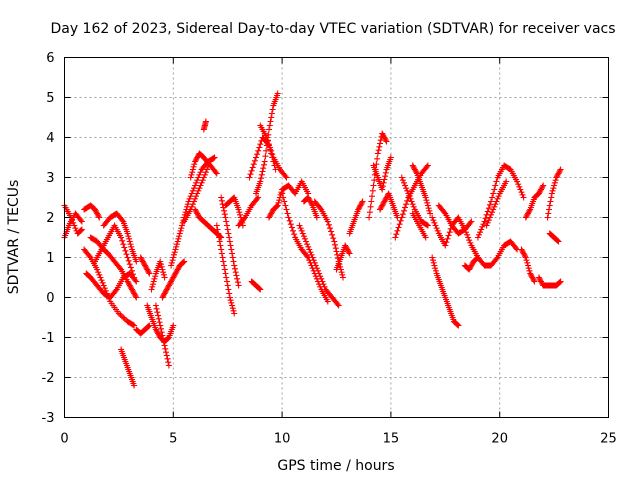 The width and height of the screenshot is (640, 485). Describe the element at coordinates (282, 439) in the screenshot. I see `x-tick-label: 10` at that location.